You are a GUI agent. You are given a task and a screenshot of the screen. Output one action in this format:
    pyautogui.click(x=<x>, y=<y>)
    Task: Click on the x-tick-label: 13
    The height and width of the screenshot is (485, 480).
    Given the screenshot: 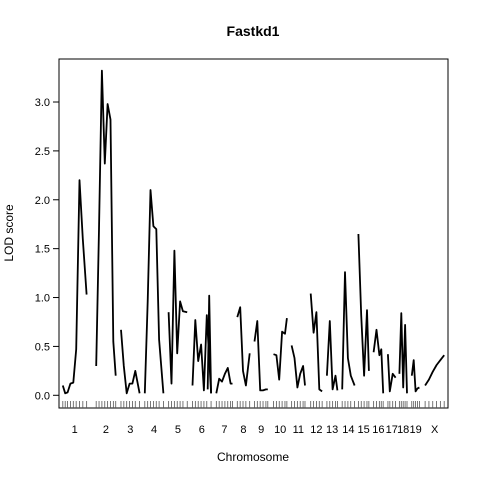 What is the action you would take?
    pyautogui.click(x=332, y=430)
    